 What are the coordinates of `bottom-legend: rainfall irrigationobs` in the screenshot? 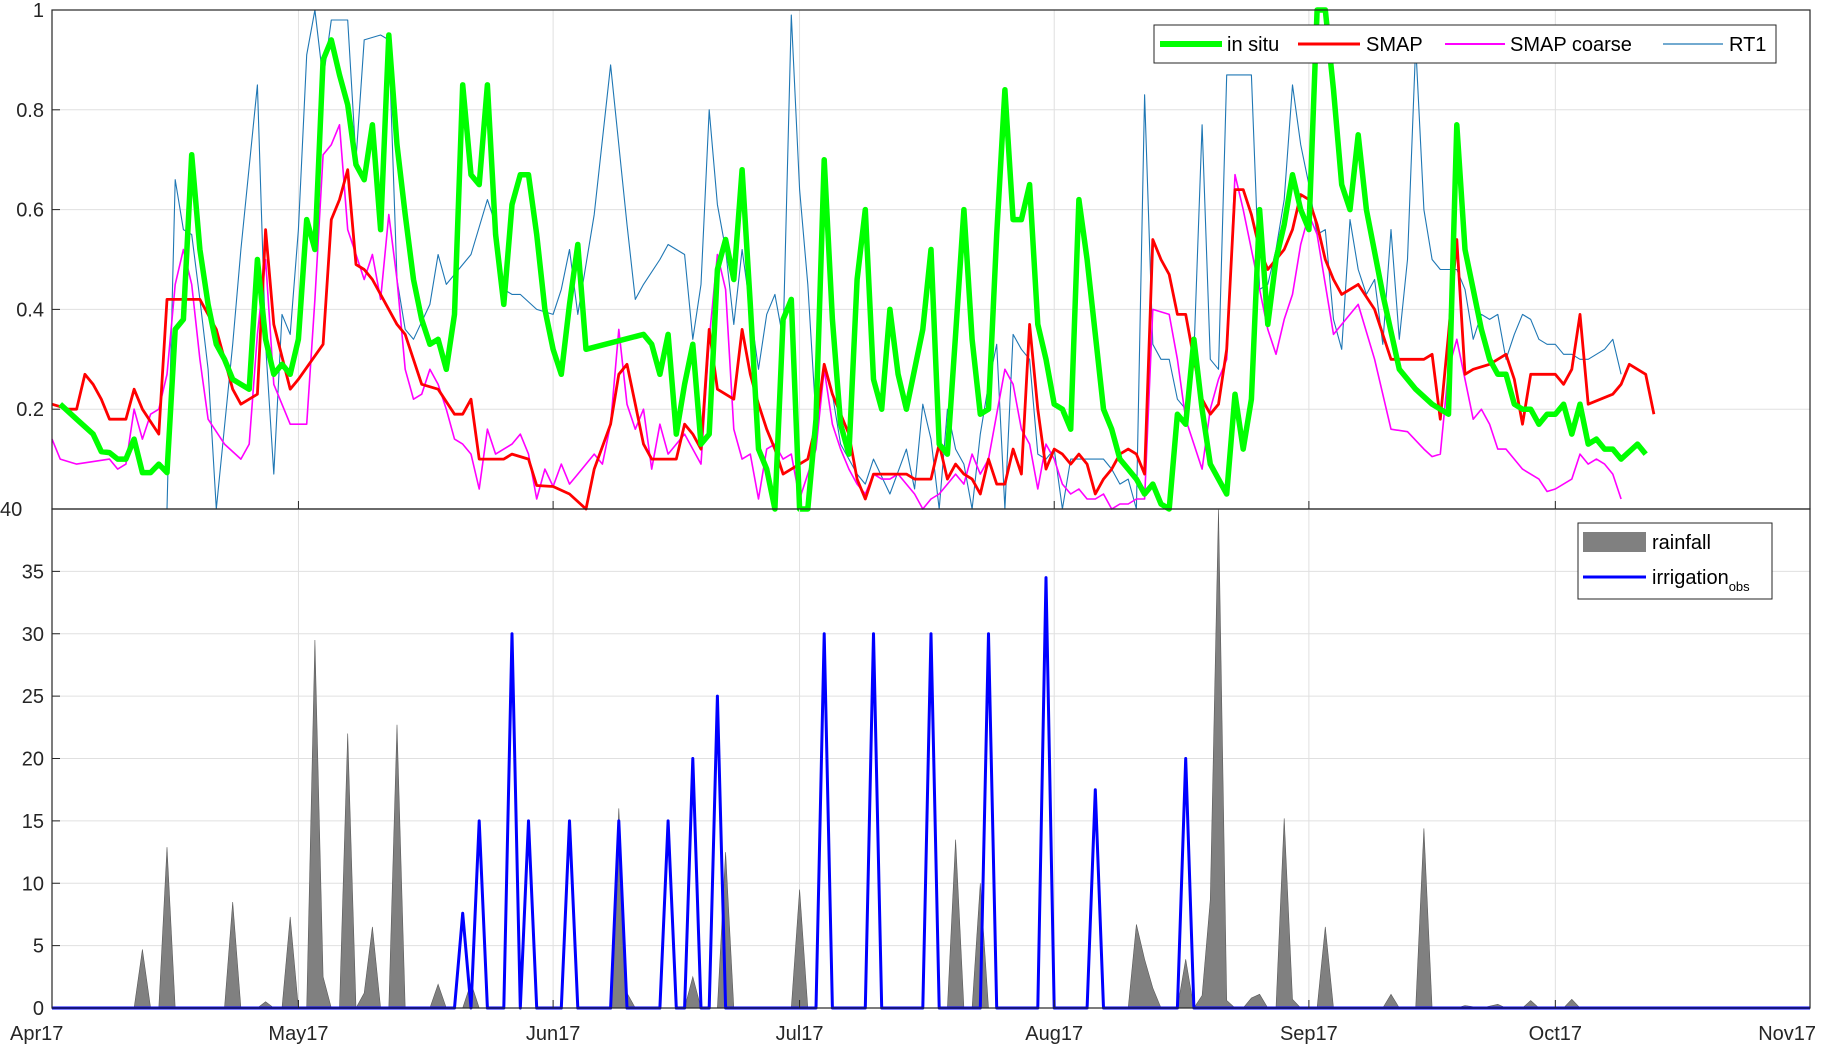 It's located at (1675, 561).